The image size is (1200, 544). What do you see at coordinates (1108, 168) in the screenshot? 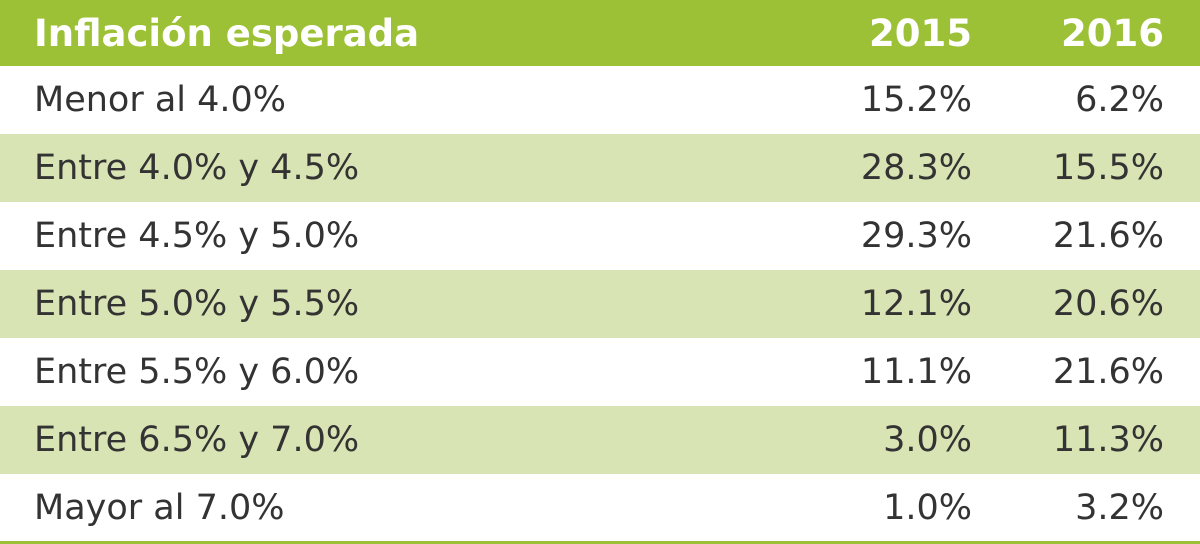
I see `value-2016: 15.5%` at bounding box center [1108, 168].